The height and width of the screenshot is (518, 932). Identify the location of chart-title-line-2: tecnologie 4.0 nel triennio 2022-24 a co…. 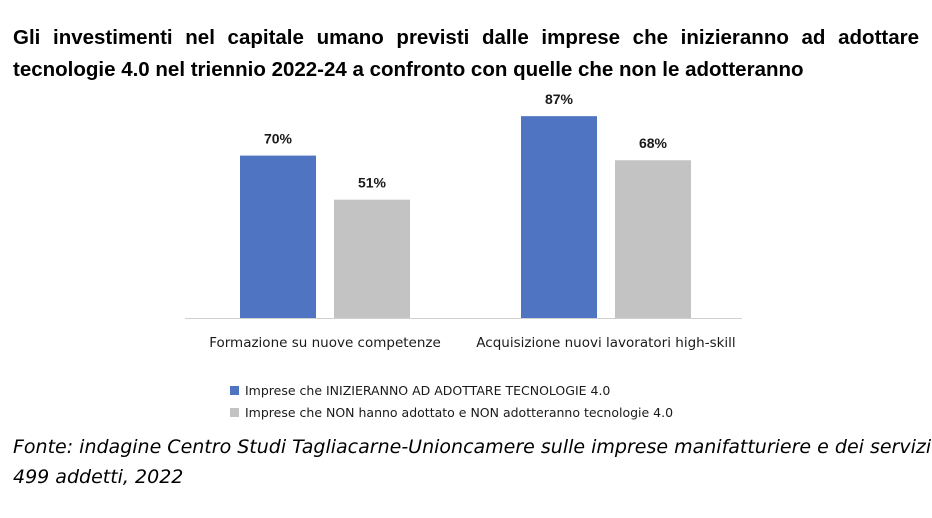
(408, 69).